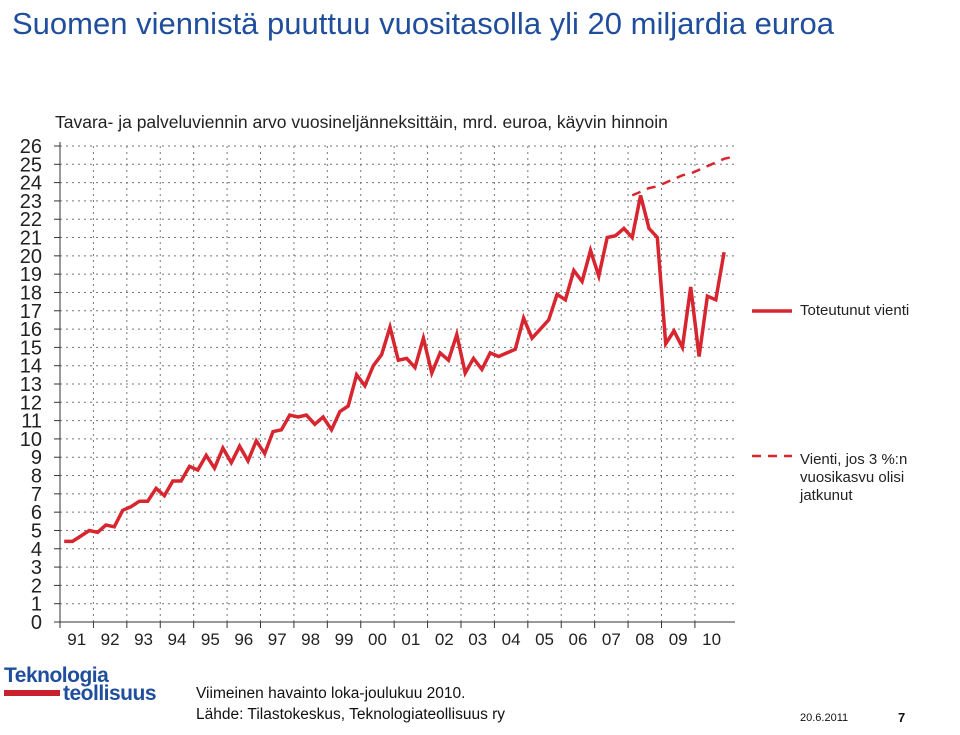 This screenshot has height=735, width=960. Describe the element at coordinates (110, 639) in the screenshot. I see `x-tick-label: 92` at that location.